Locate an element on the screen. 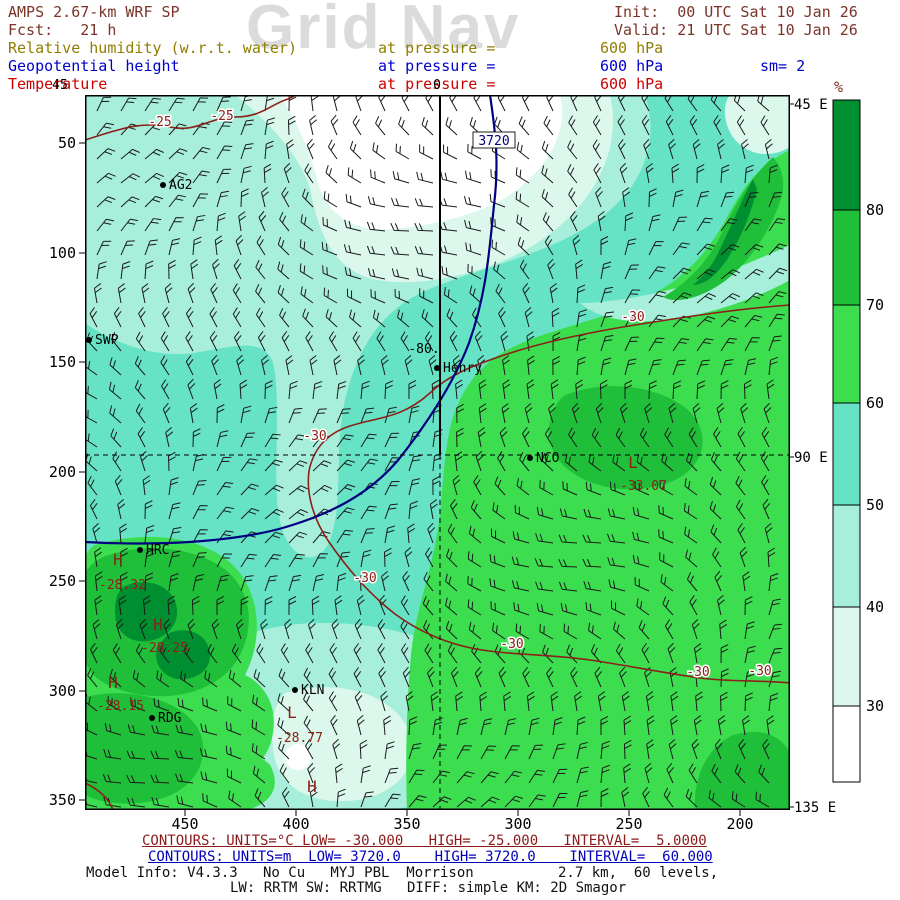 This screenshot has height=900, width=900. temp-contour-label: -30 is located at coordinates (511, 644).